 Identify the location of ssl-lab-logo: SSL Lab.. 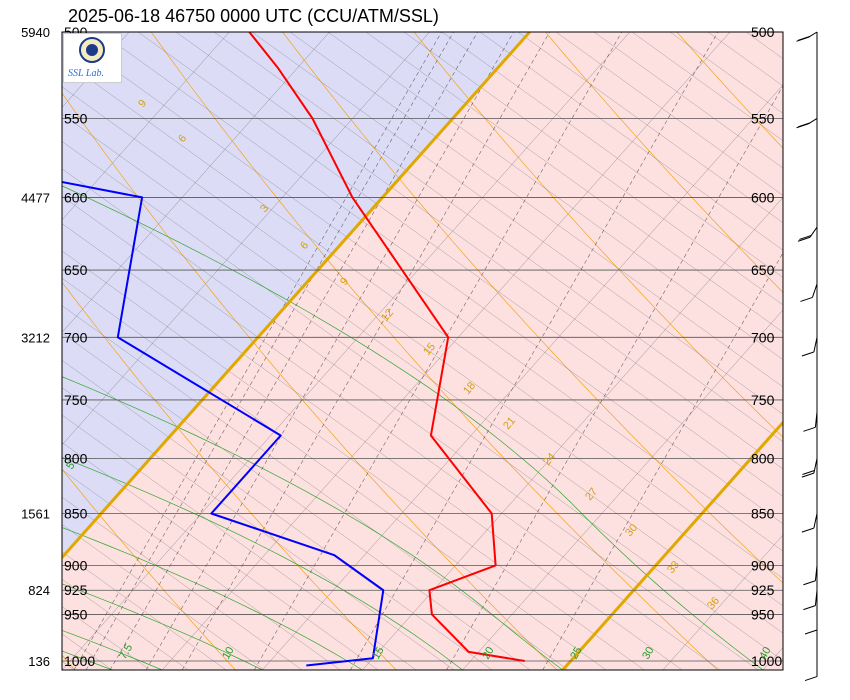
(92, 58).